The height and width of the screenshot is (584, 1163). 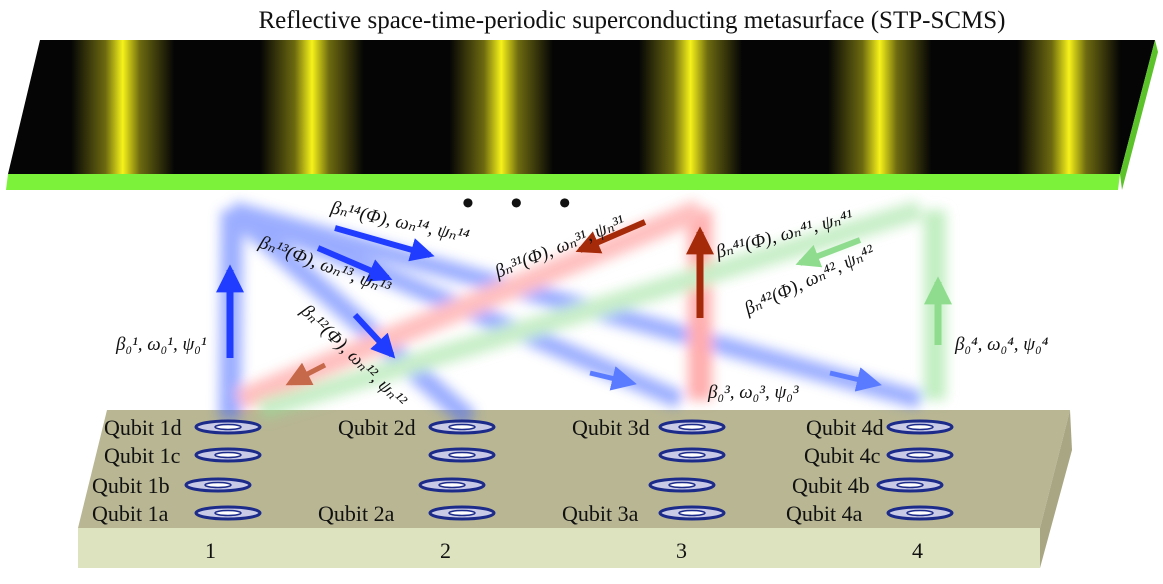 I want to click on qubit-3a, so click(x=692, y=513).